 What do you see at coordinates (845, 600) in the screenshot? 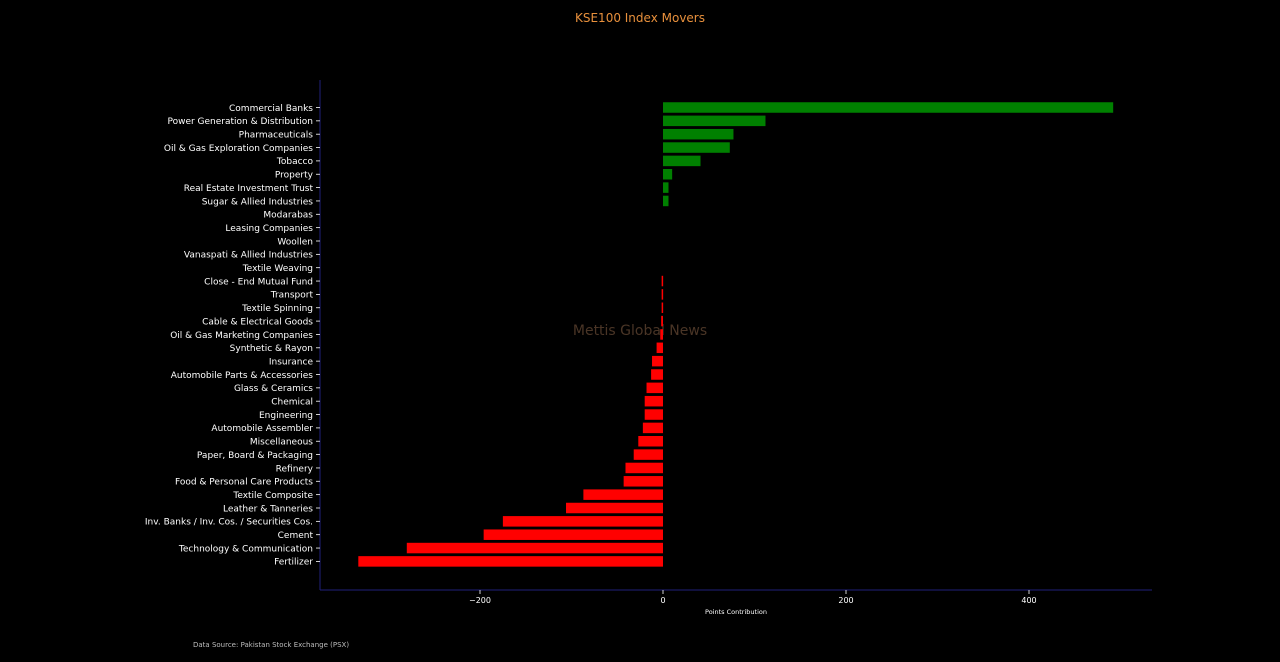
I see `x-tick-label: 200` at bounding box center [845, 600].